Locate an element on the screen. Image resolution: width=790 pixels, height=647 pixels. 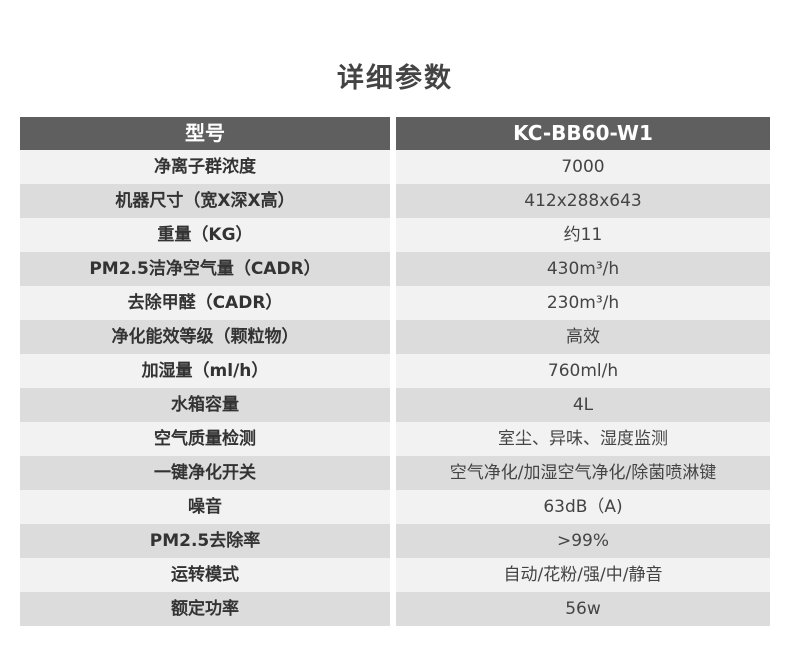
table-row: 噪音 63dB（A) is located at coordinates (395, 507).